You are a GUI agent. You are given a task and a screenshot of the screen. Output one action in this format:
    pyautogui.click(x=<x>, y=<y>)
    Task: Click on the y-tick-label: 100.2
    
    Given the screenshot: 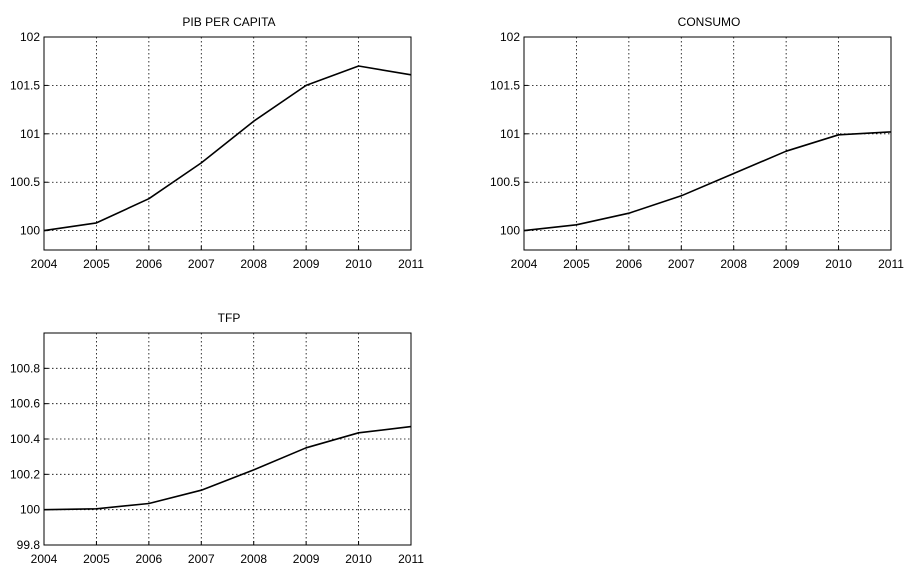 What is the action you would take?
    pyautogui.click(x=25, y=474)
    